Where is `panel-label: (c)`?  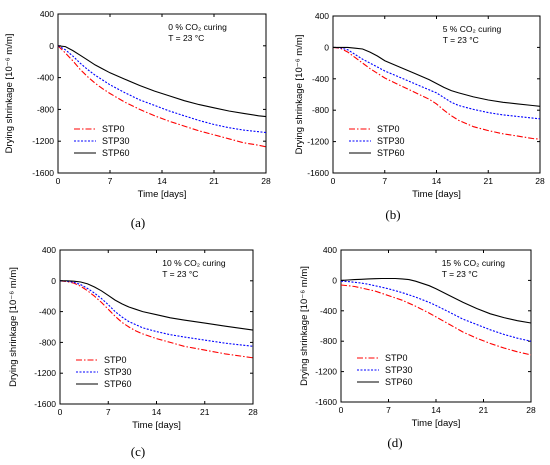
panel-label: (c) is located at coordinates (138, 451).